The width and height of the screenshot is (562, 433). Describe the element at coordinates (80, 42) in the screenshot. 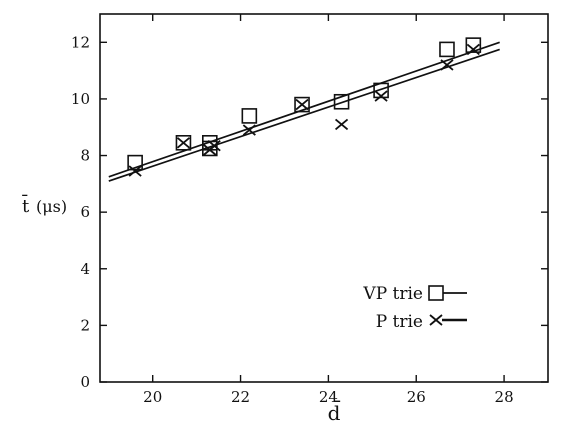

I see `y-tick-label: 12` at that location.